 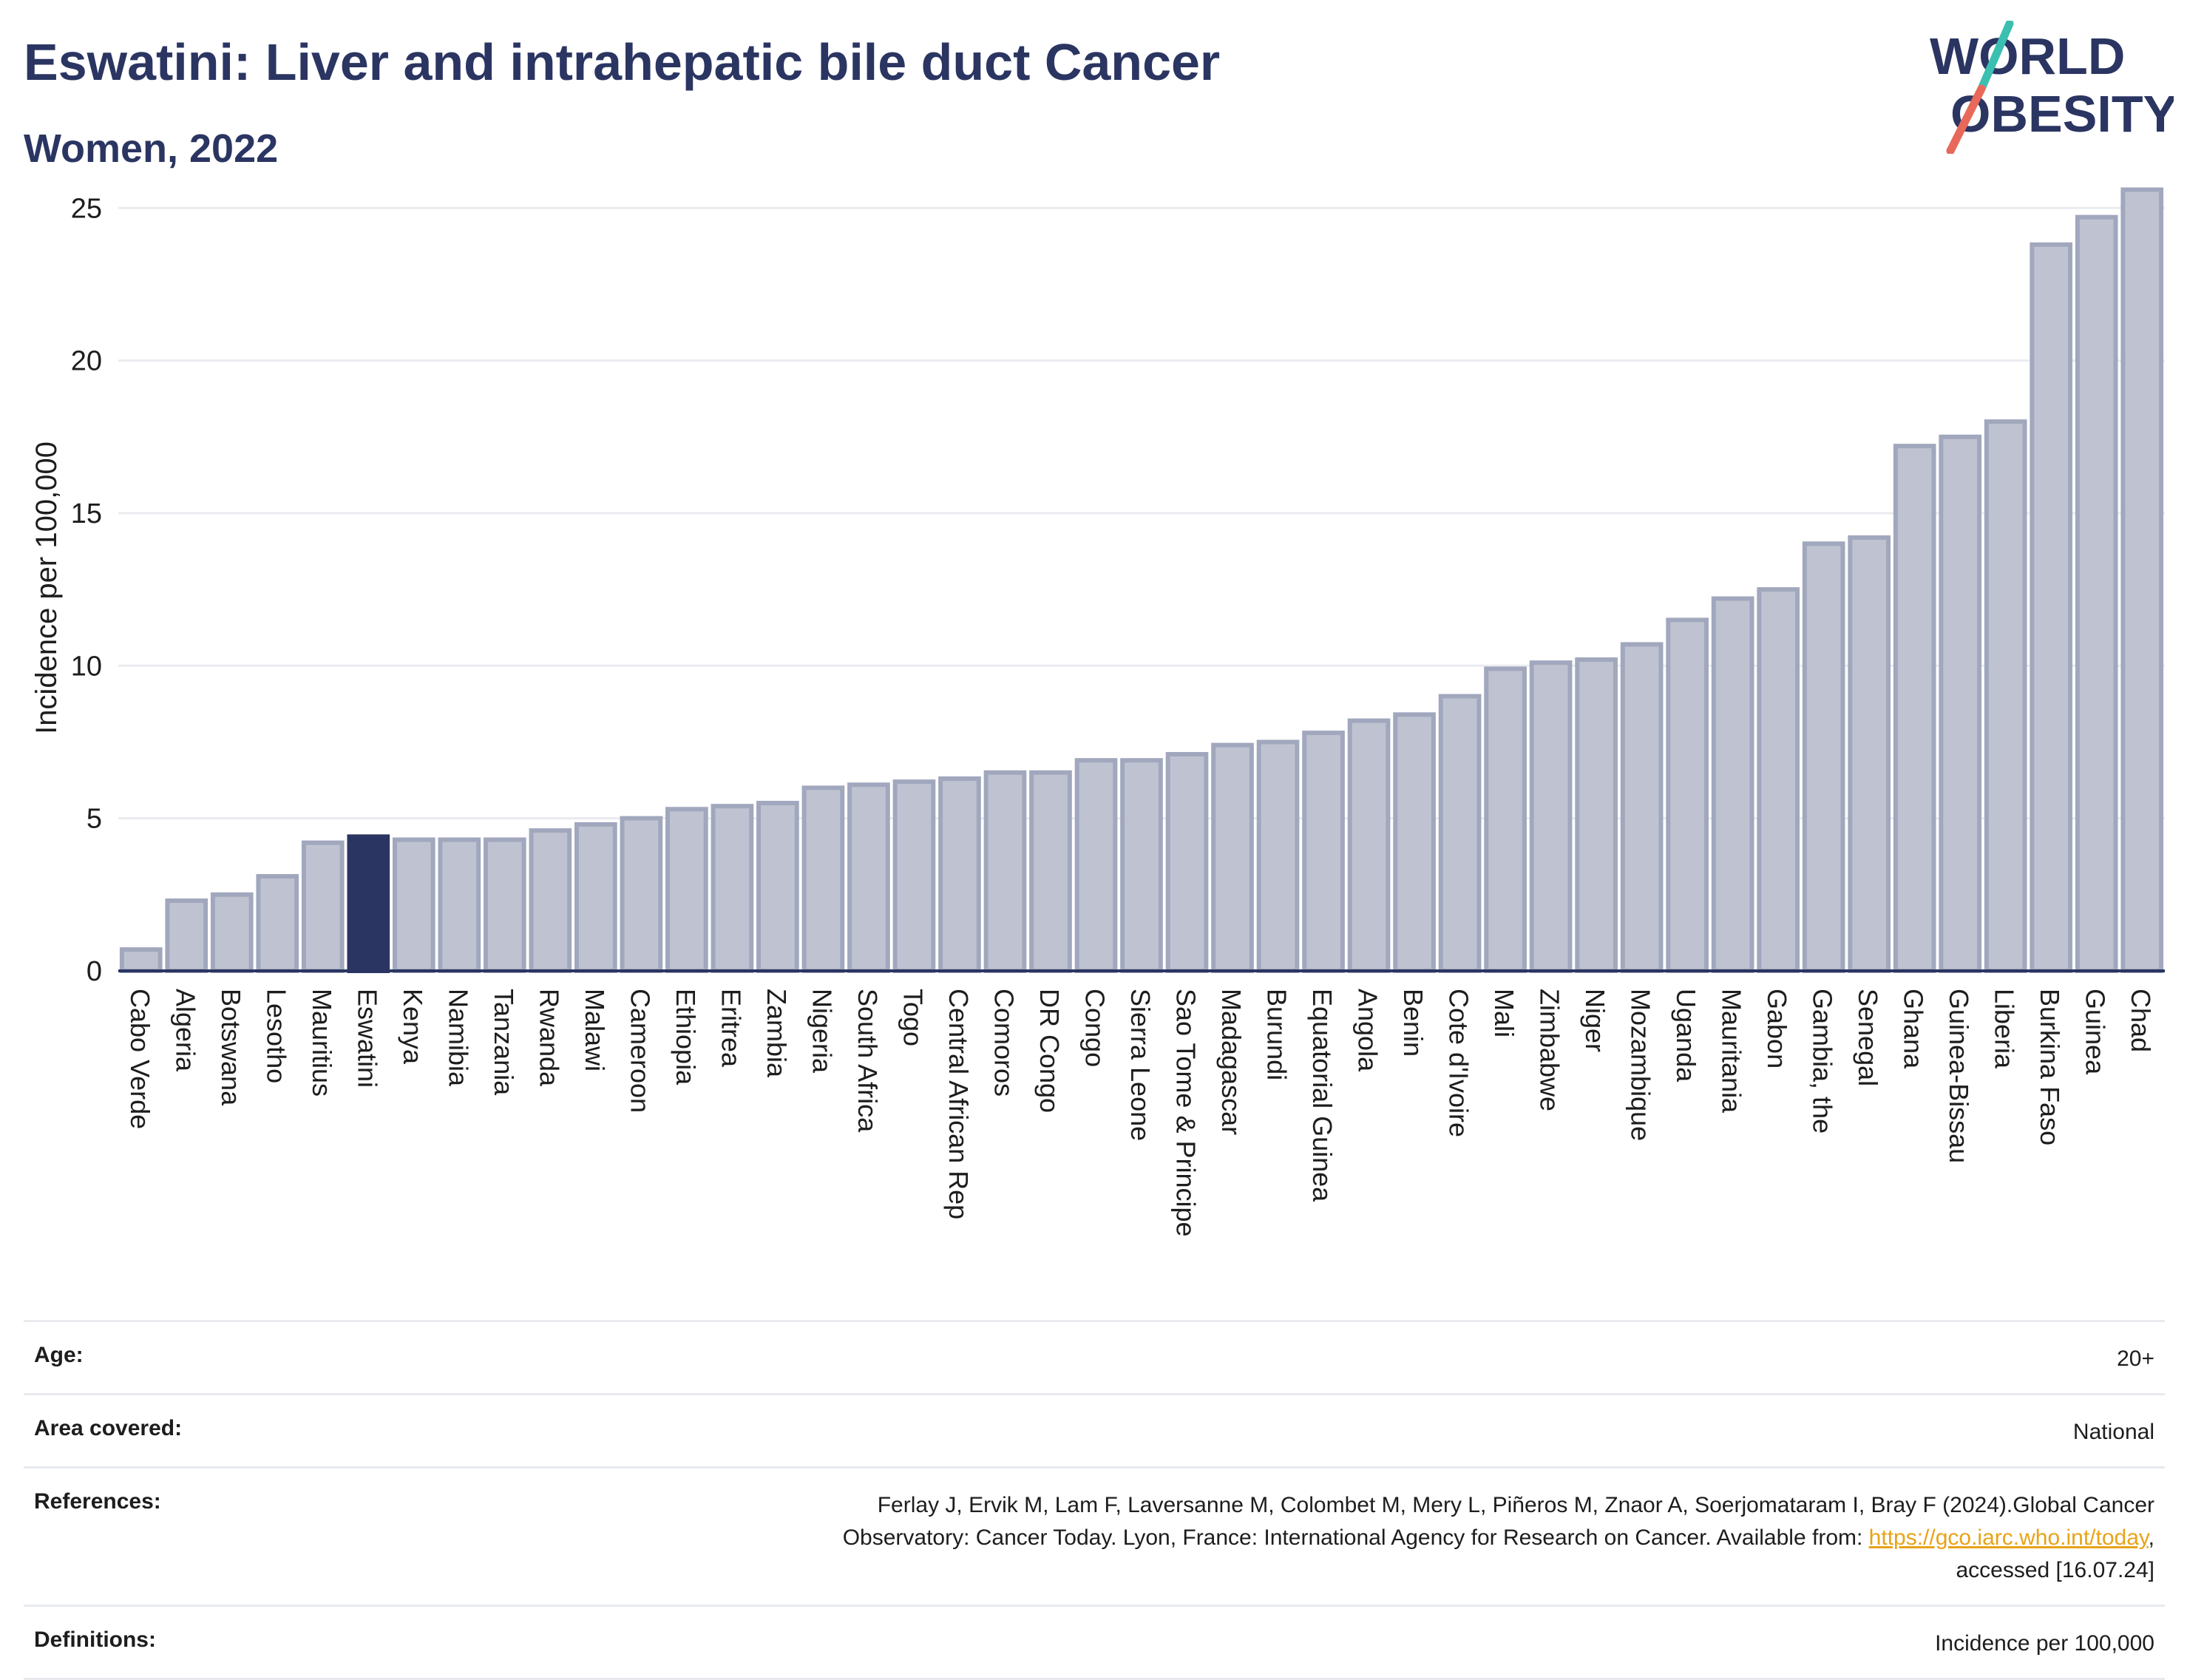 What do you see at coordinates (1642, 808) in the screenshot?
I see `bar-mozambique` at bounding box center [1642, 808].